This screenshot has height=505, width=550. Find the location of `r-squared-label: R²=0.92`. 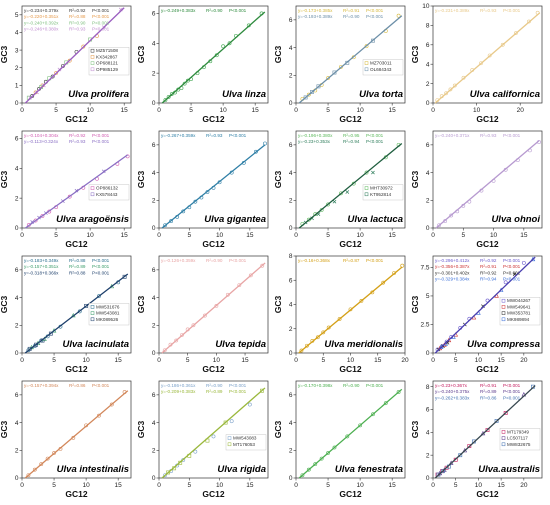

r-squared-label: R²=0.92 is located at coordinates (488, 260).